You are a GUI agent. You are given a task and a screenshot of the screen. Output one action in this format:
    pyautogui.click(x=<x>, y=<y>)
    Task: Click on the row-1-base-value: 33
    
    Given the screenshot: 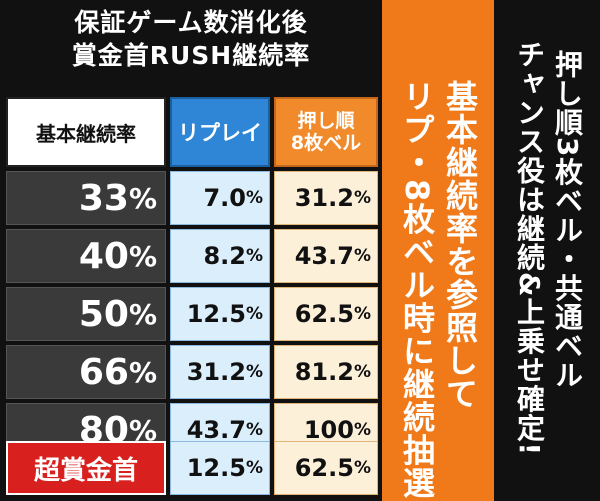 What is the action you would take?
    pyautogui.click(x=103, y=198)
    